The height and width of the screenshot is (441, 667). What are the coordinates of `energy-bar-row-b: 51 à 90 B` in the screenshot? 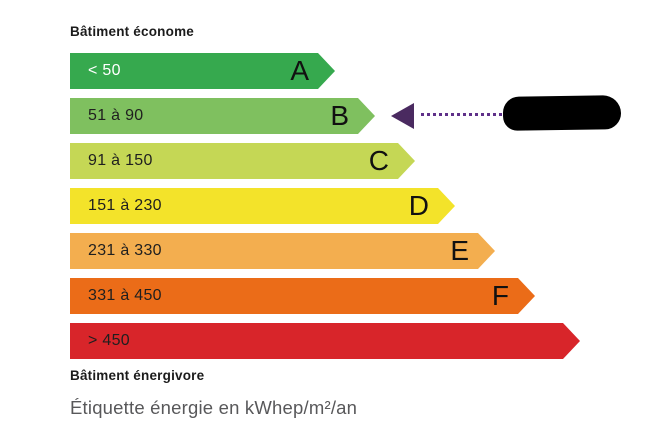 It's located at (360, 114).